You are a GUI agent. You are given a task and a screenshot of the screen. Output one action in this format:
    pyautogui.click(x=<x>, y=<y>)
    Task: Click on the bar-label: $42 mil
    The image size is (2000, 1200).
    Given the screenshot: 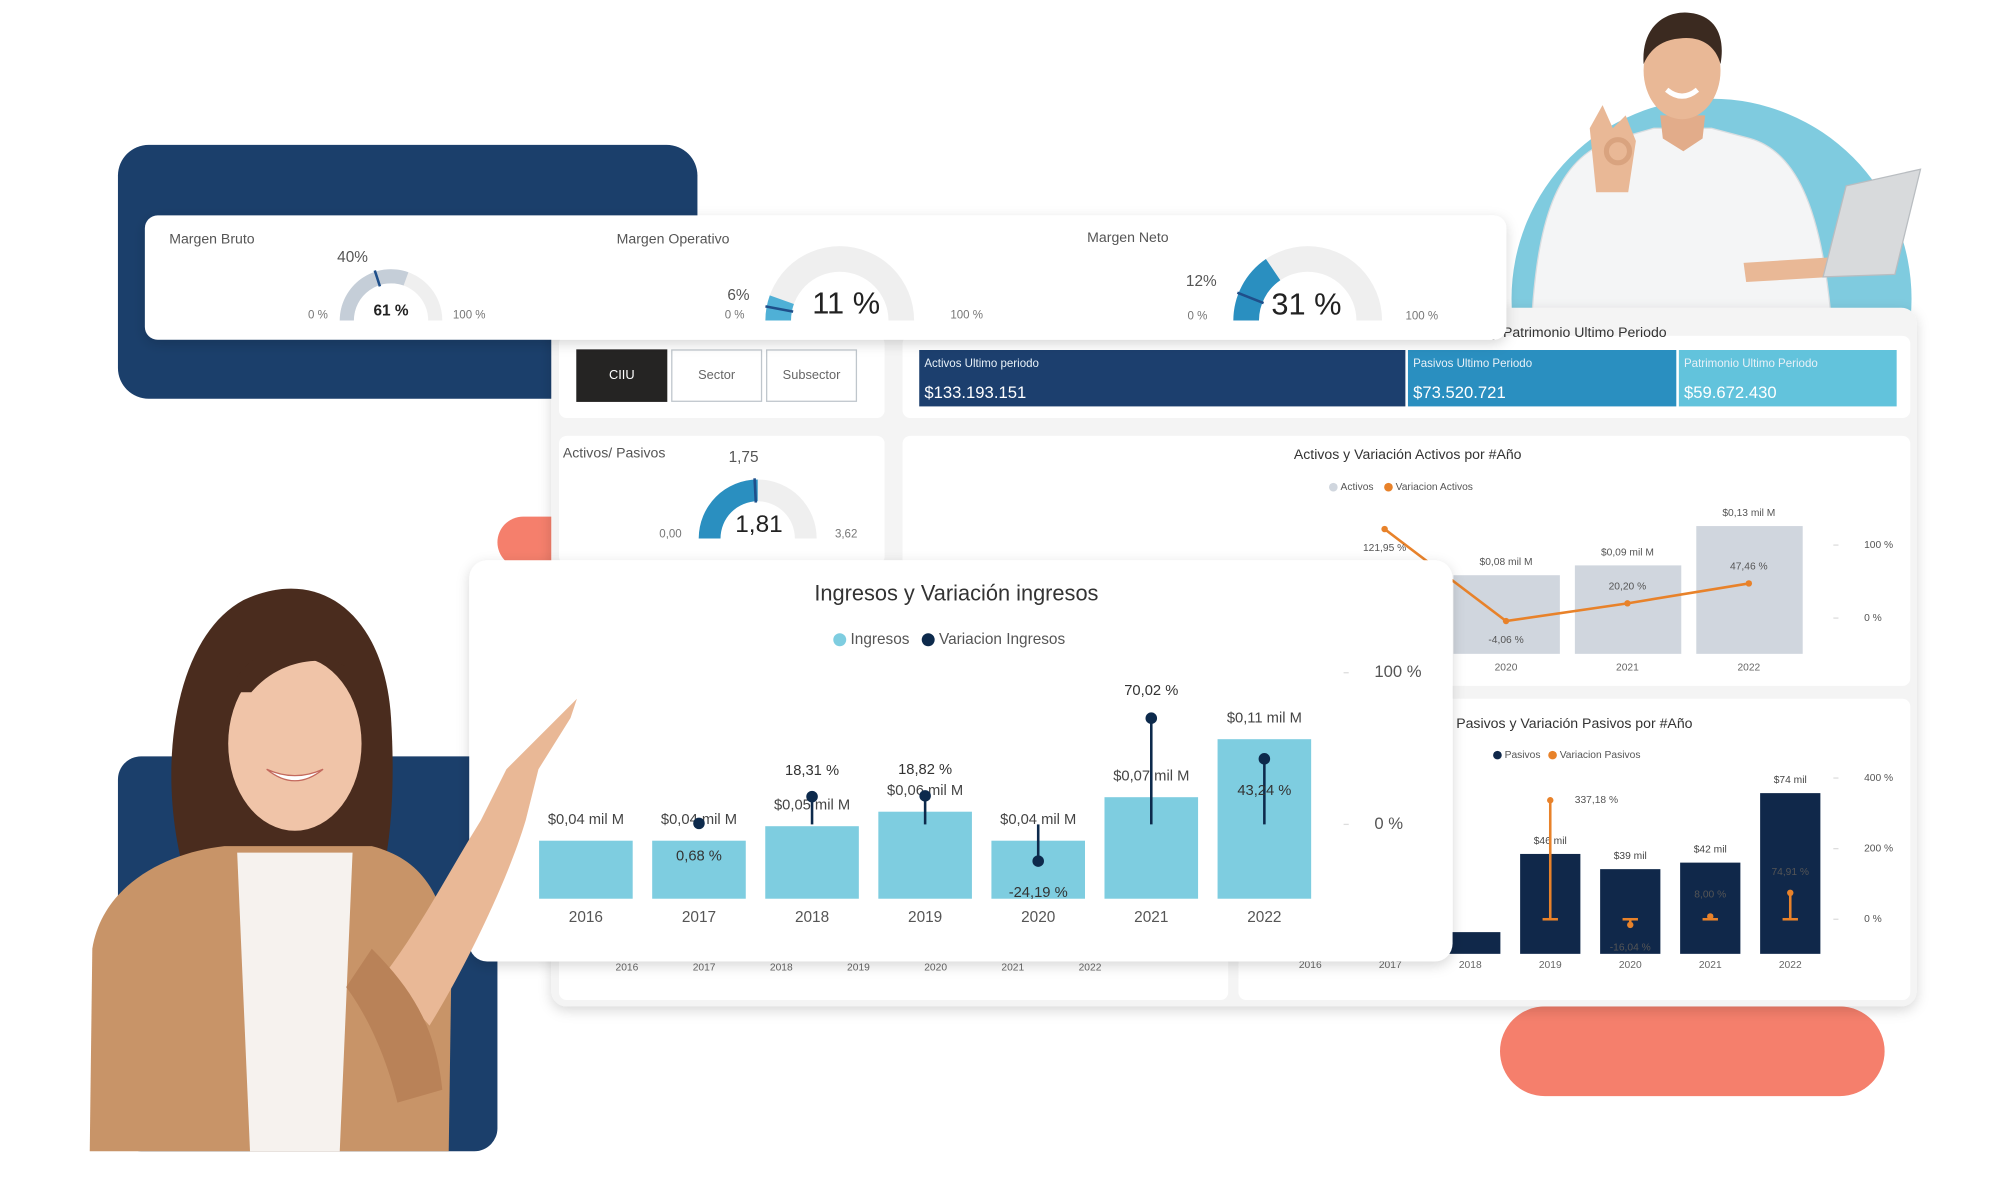 What is the action you would take?
    pyautogui.click(x=1710, y=850)
    